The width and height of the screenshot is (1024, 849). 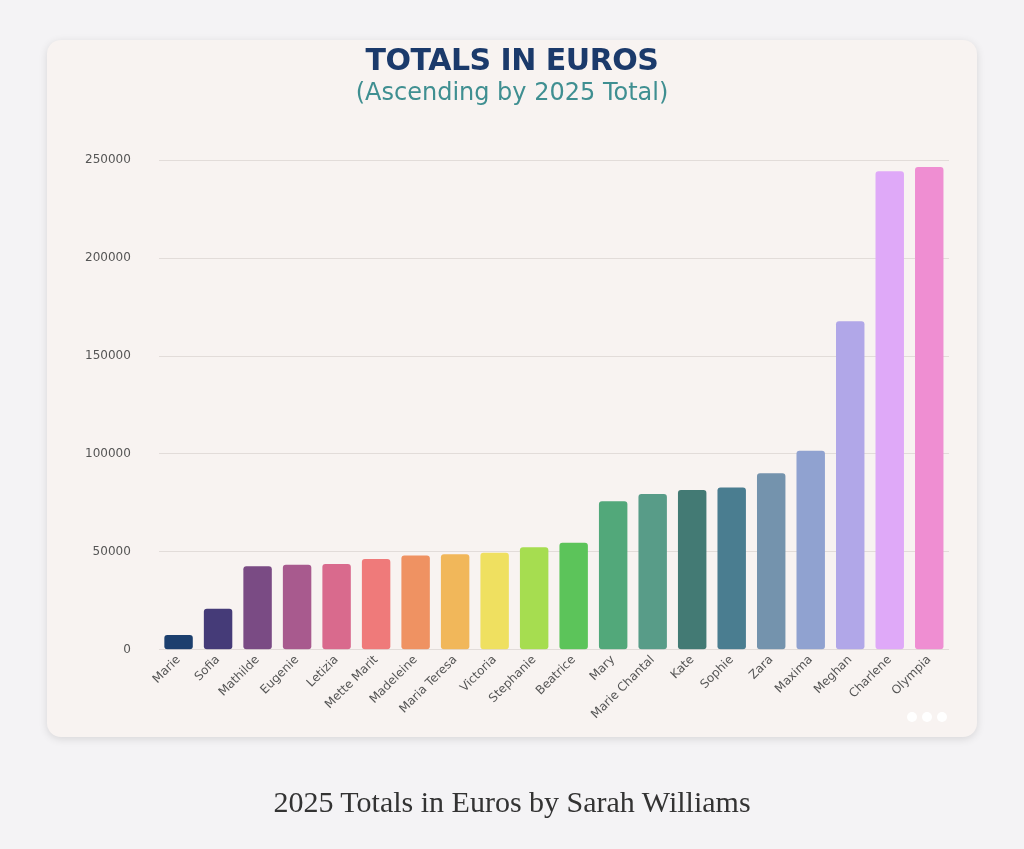 What do you see at coordinates (512, 59) in the screenshot?
I see `chart-title: TOTALS IN EUROS` at bounding box center [512, 59].